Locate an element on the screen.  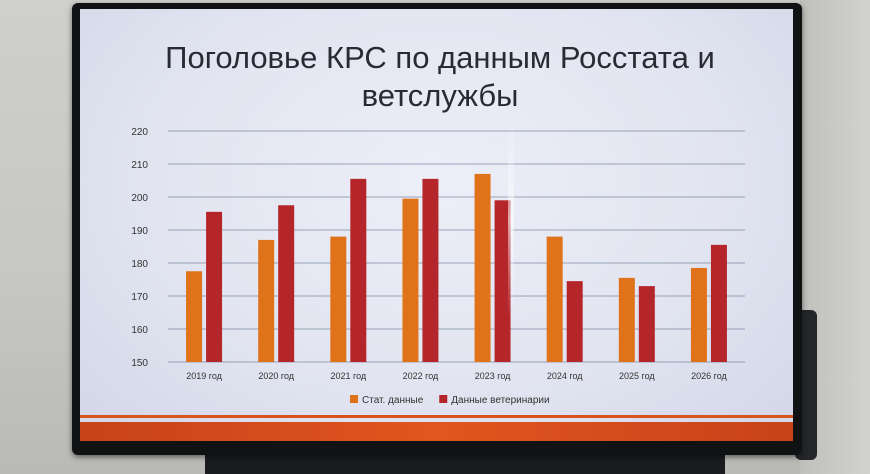
x-tick-label: 2026 год is located at coordinates (709, 376).